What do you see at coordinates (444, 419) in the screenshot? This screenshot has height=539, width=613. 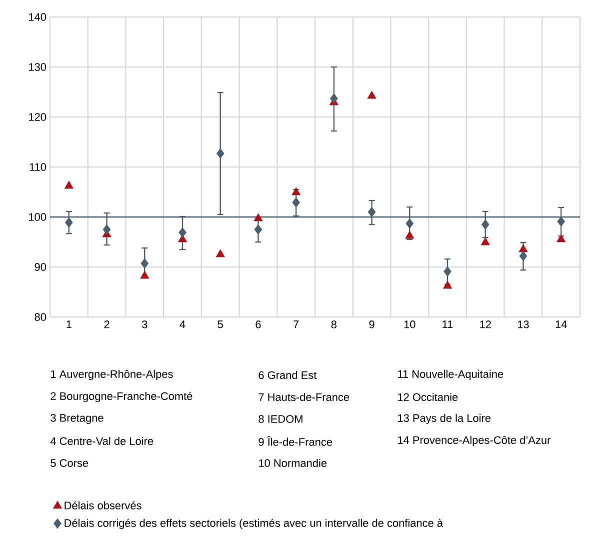 I see `text: 13 Pays de la Loire` at bounding box center [444, 419].